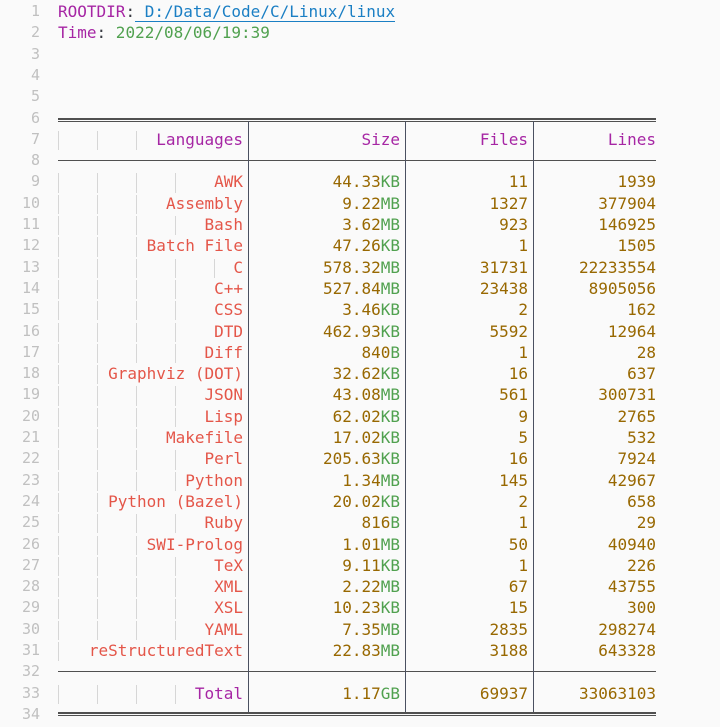  What do you see at coordinates (199, 139) in the screenshot?
I see `header-languages: Languages` at bounding box center [199, 139].